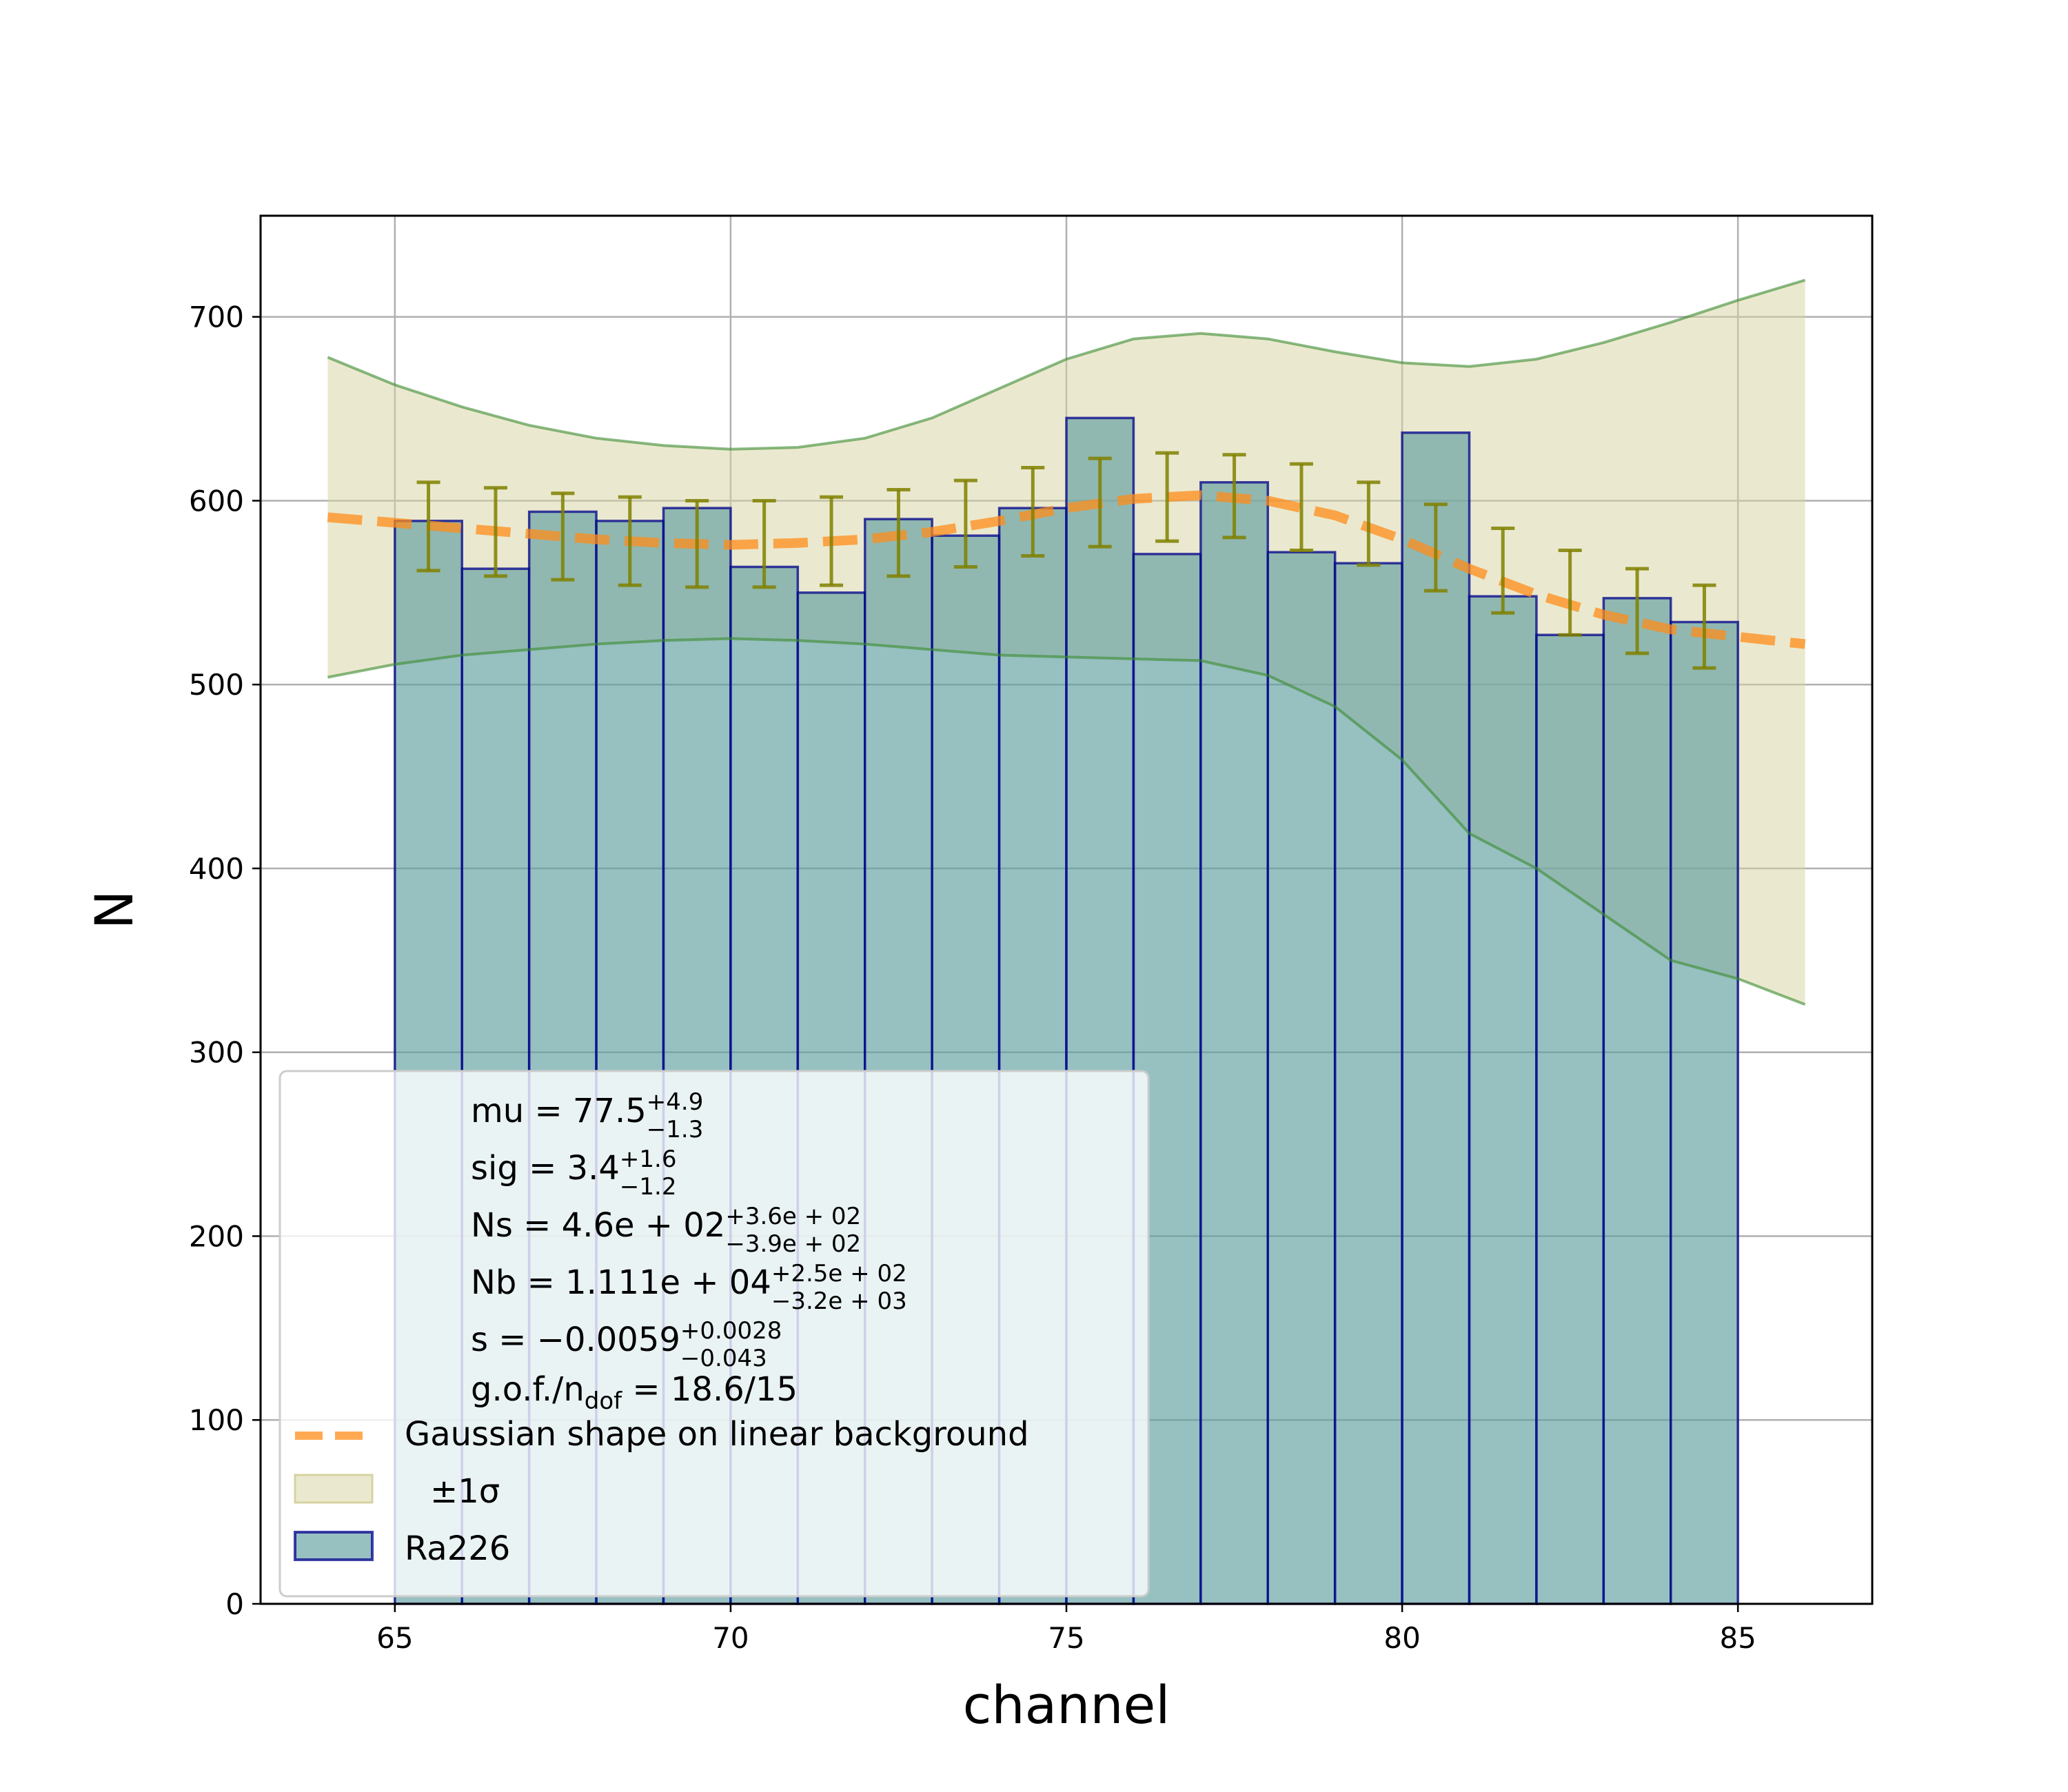 This screenshot has height=1792, width=2068. I want to click on y-tick-label: 400, so click(217, 869).